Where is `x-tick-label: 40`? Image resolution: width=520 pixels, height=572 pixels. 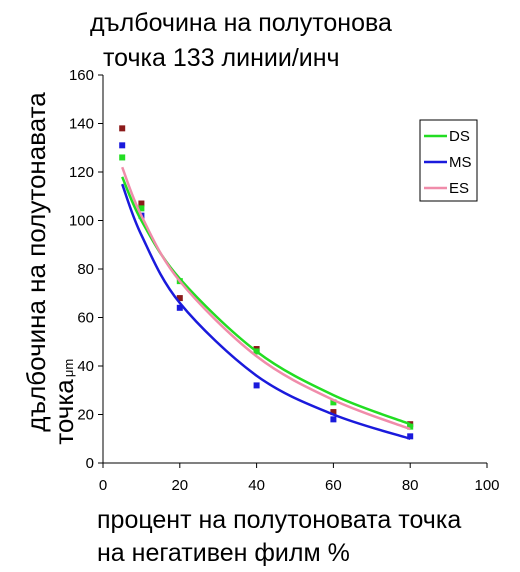
x-tick-label: 40 is located at coordinates (256, 485).